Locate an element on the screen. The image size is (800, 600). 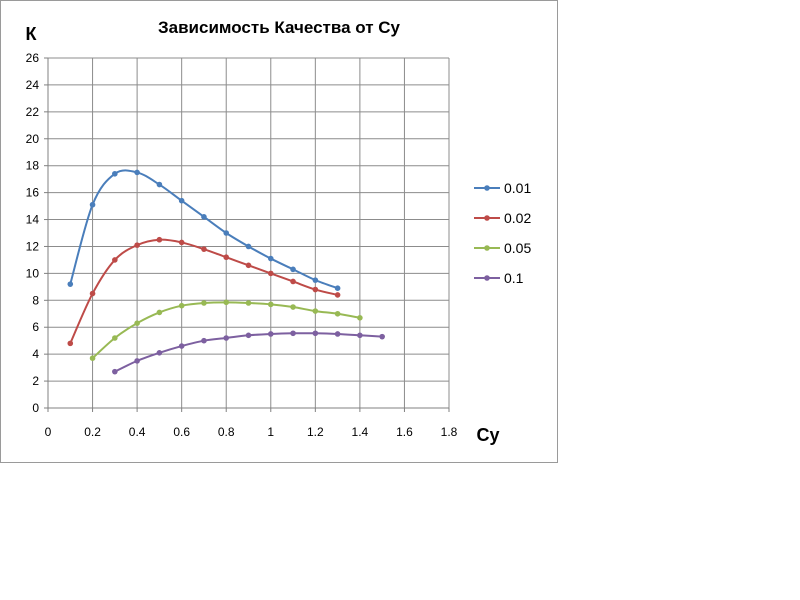
legend-label: 0.01 is located at coordinates (517, 188).